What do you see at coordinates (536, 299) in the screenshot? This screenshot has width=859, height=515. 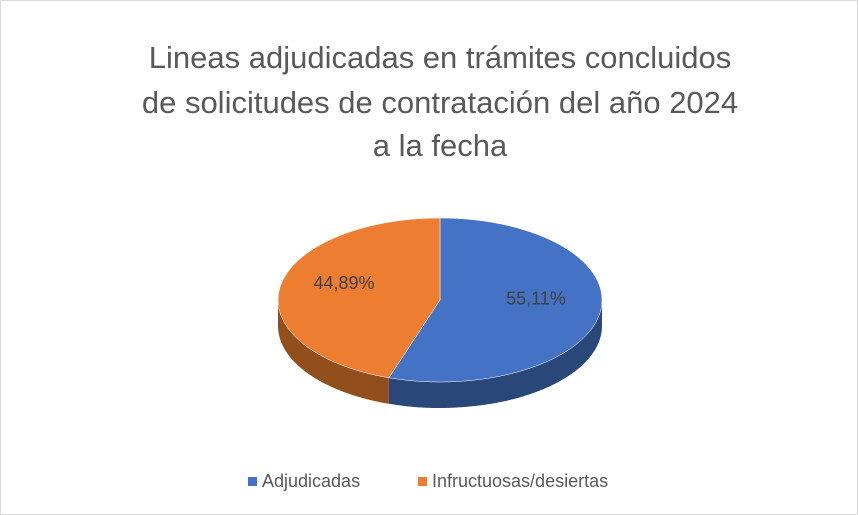 I see `data-label: 55,11%` at bounding box center [536, 299].